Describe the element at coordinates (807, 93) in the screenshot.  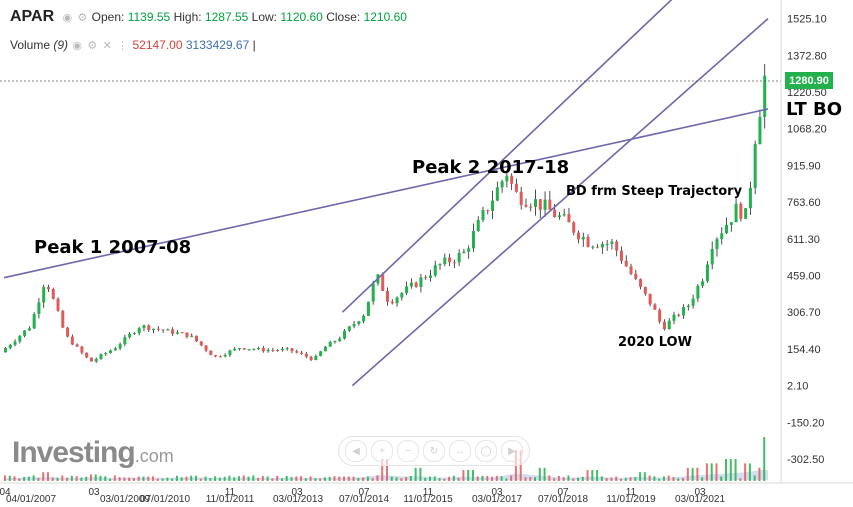
I see `y-tick-label: 1220.50` at that location.